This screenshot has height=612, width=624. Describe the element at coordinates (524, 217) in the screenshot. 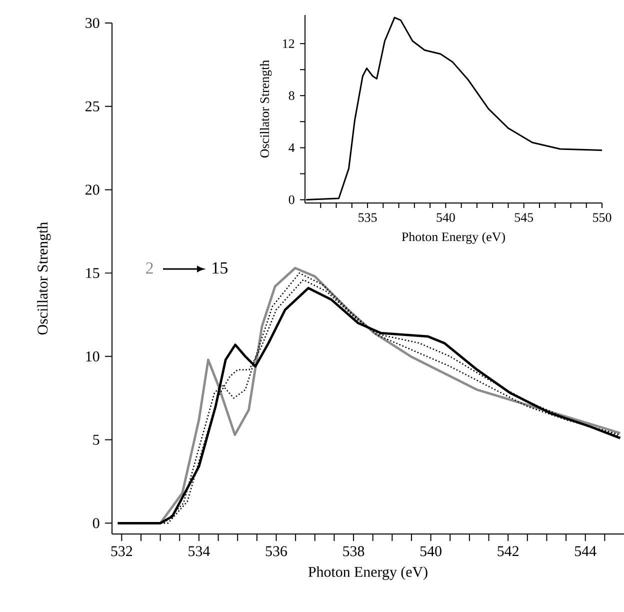

I see `x-tick-label: 545` at that location.